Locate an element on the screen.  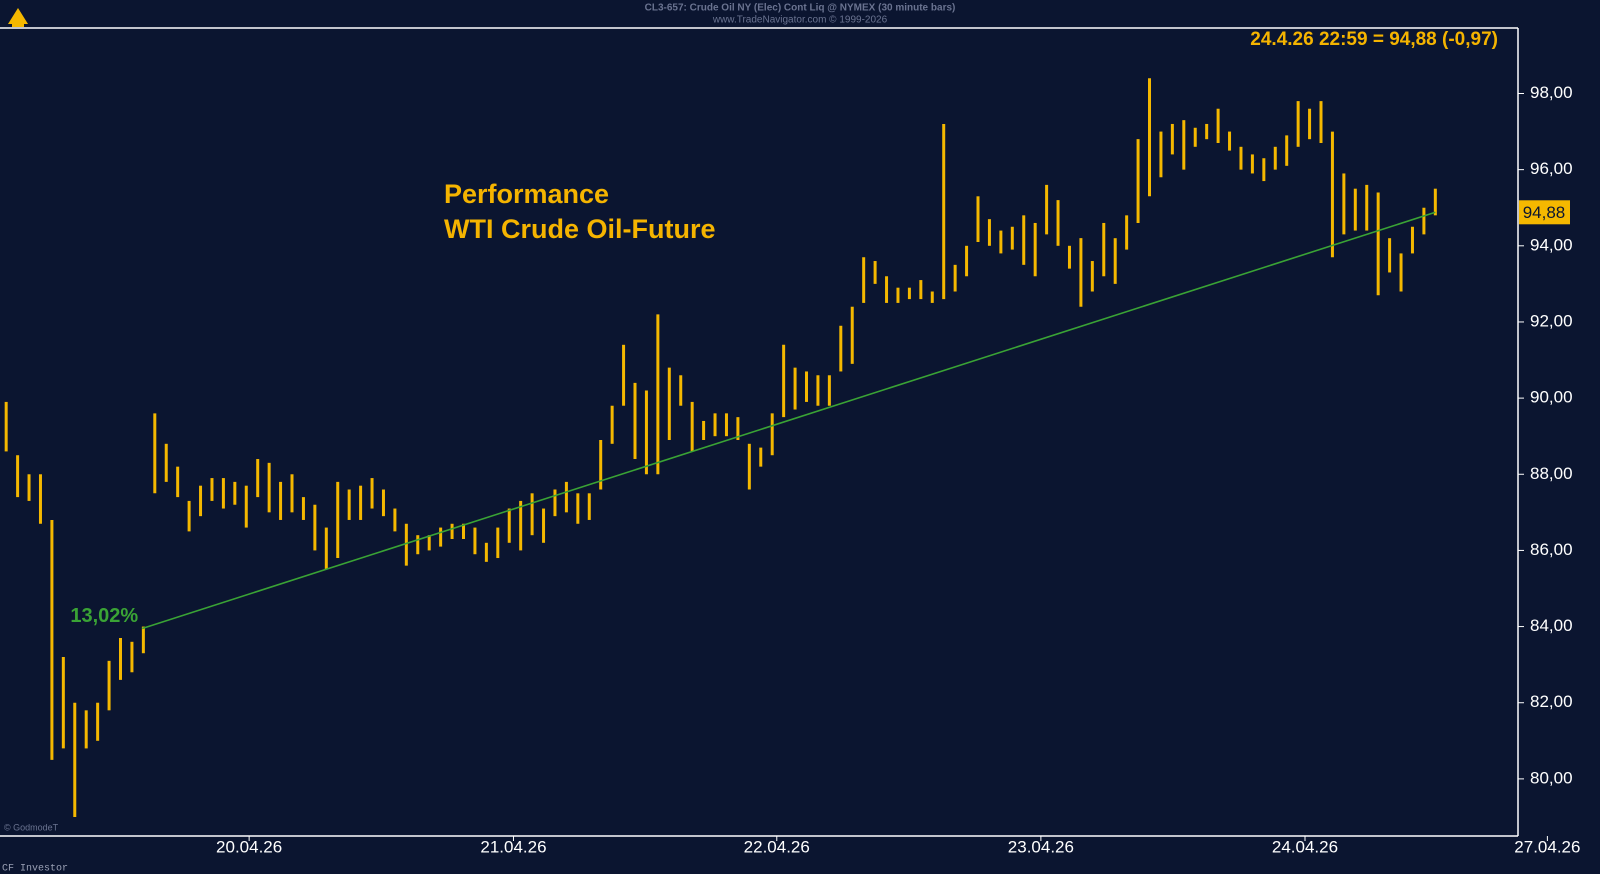
y-tick-label: 80,00 is located at coordinates (1551, 777).